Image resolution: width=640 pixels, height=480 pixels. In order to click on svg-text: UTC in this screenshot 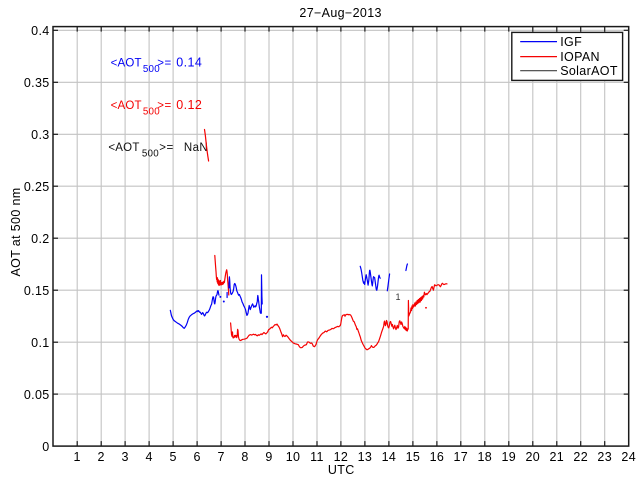, I will do `click(341, 470)`.